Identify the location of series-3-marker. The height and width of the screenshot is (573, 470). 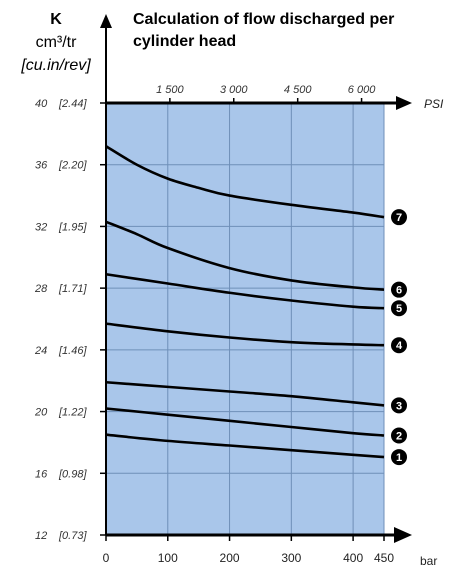
(399, 405).